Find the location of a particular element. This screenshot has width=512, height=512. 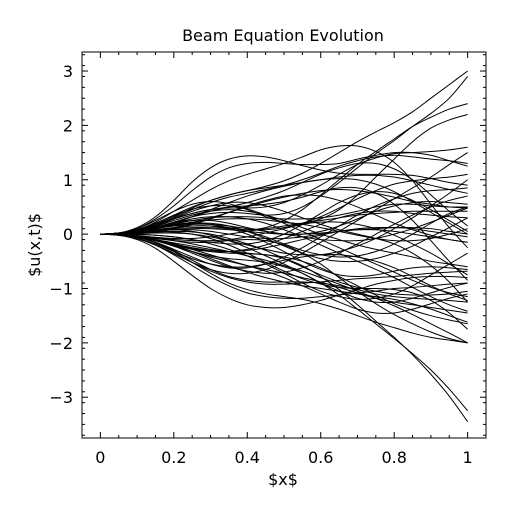

y-tick-label: −3 is located at coordinates (61, 397).